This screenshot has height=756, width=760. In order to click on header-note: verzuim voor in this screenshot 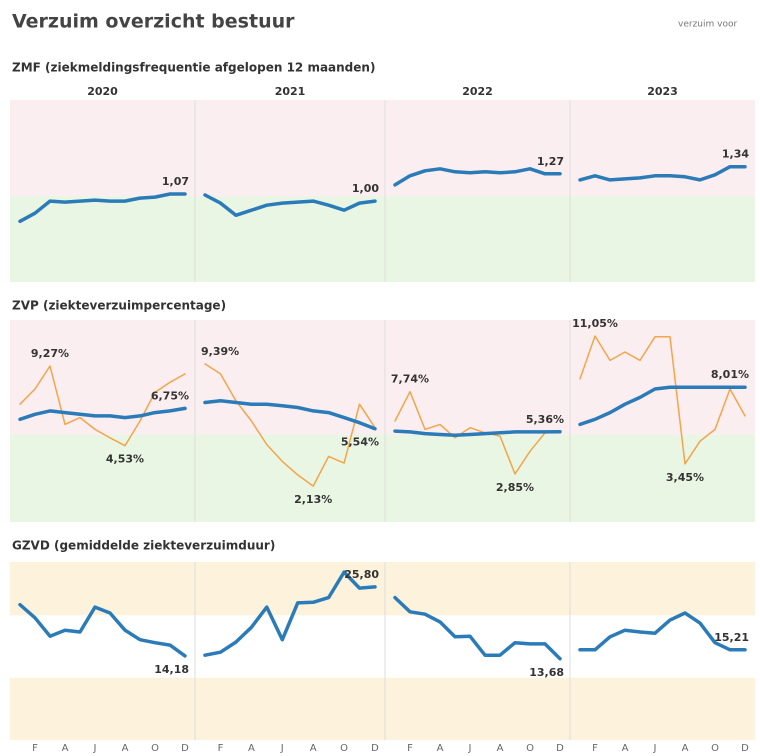, I will do `click(707, 25)`.